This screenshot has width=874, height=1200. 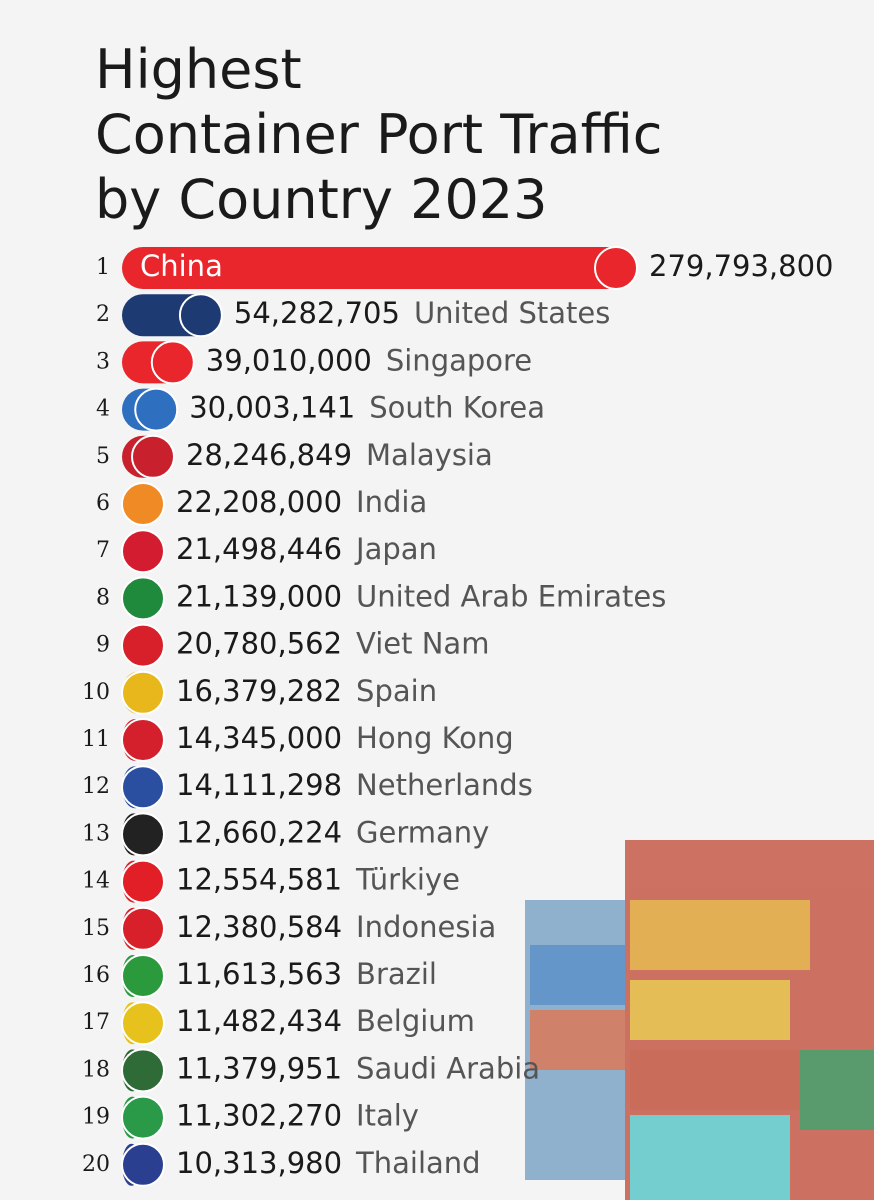 I want to click on category-label: Indonesia, so click(x=426, y=927).